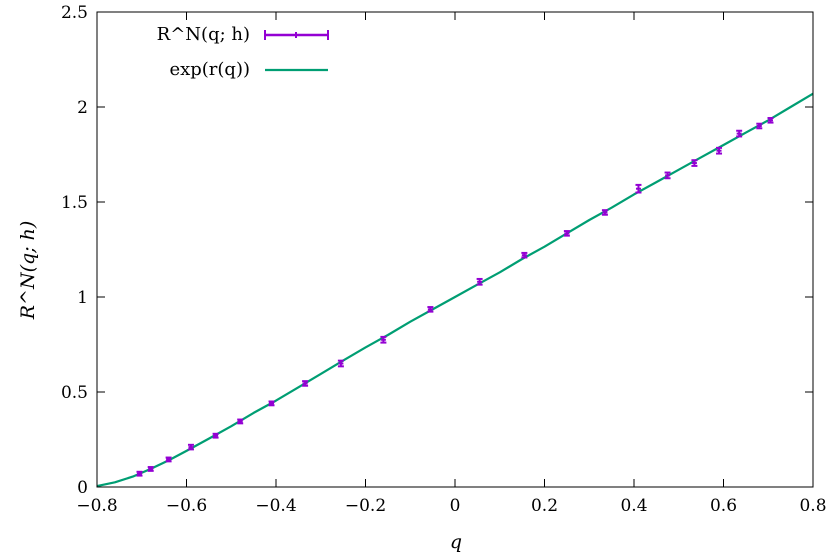 The image size is (830, 554). Describe the element at coordinates (74, 13) in the screenshot. I see `y-tick-label: 2.5` at that location.